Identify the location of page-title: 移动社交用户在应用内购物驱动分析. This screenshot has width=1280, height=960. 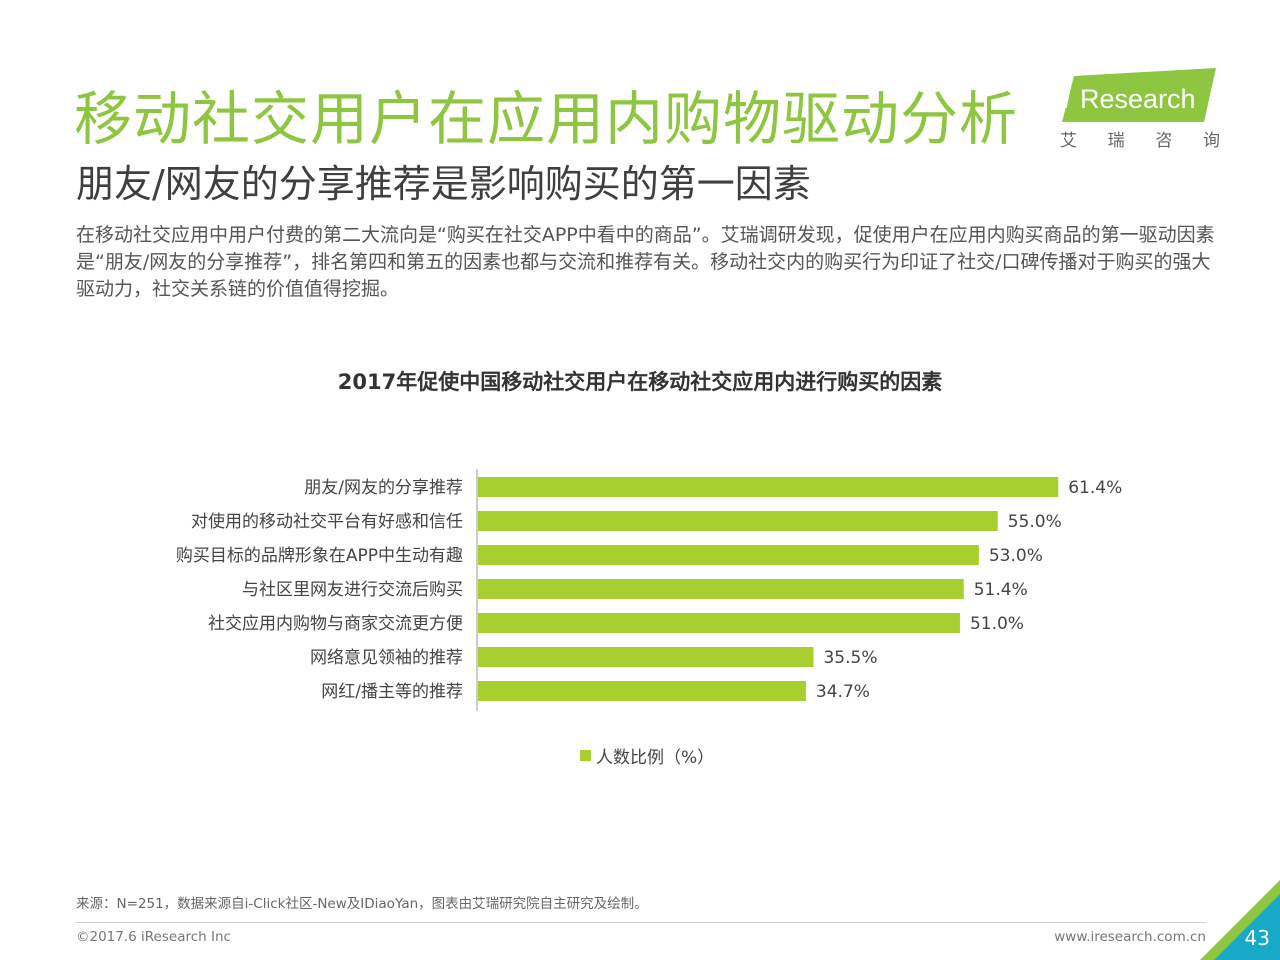
(546, 119).